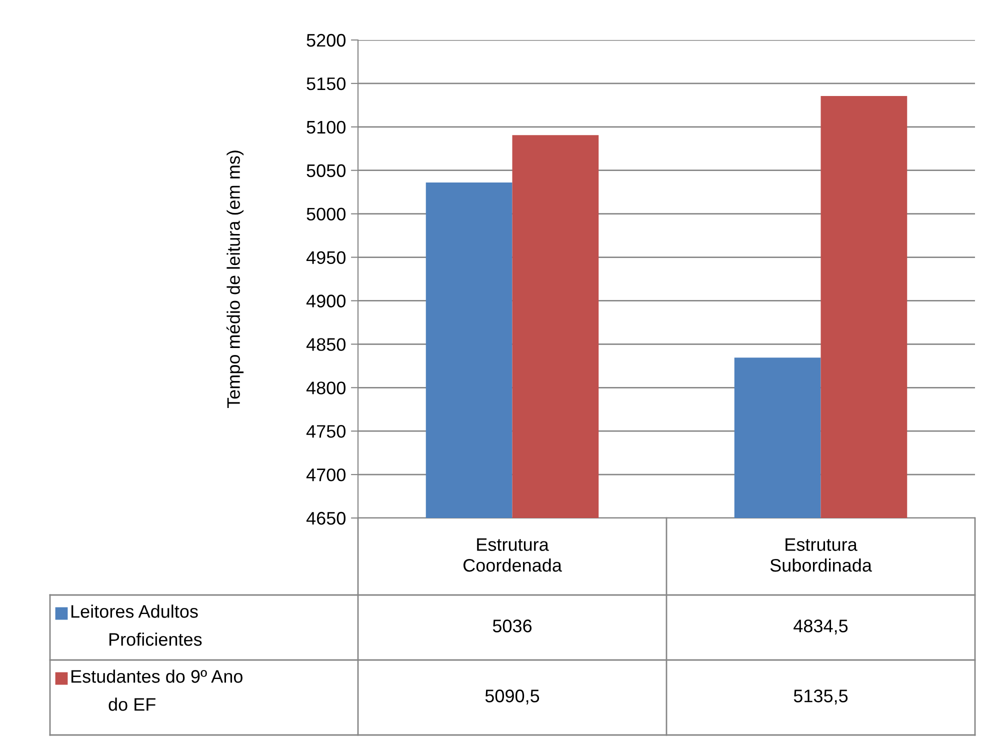  I want to click on y-tick-label: 5050, so click(326, 171).